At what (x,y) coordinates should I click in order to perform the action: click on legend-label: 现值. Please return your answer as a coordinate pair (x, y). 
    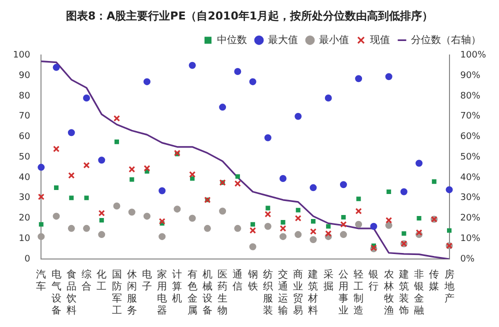
    Looking at the image, I should click on (380, 40).